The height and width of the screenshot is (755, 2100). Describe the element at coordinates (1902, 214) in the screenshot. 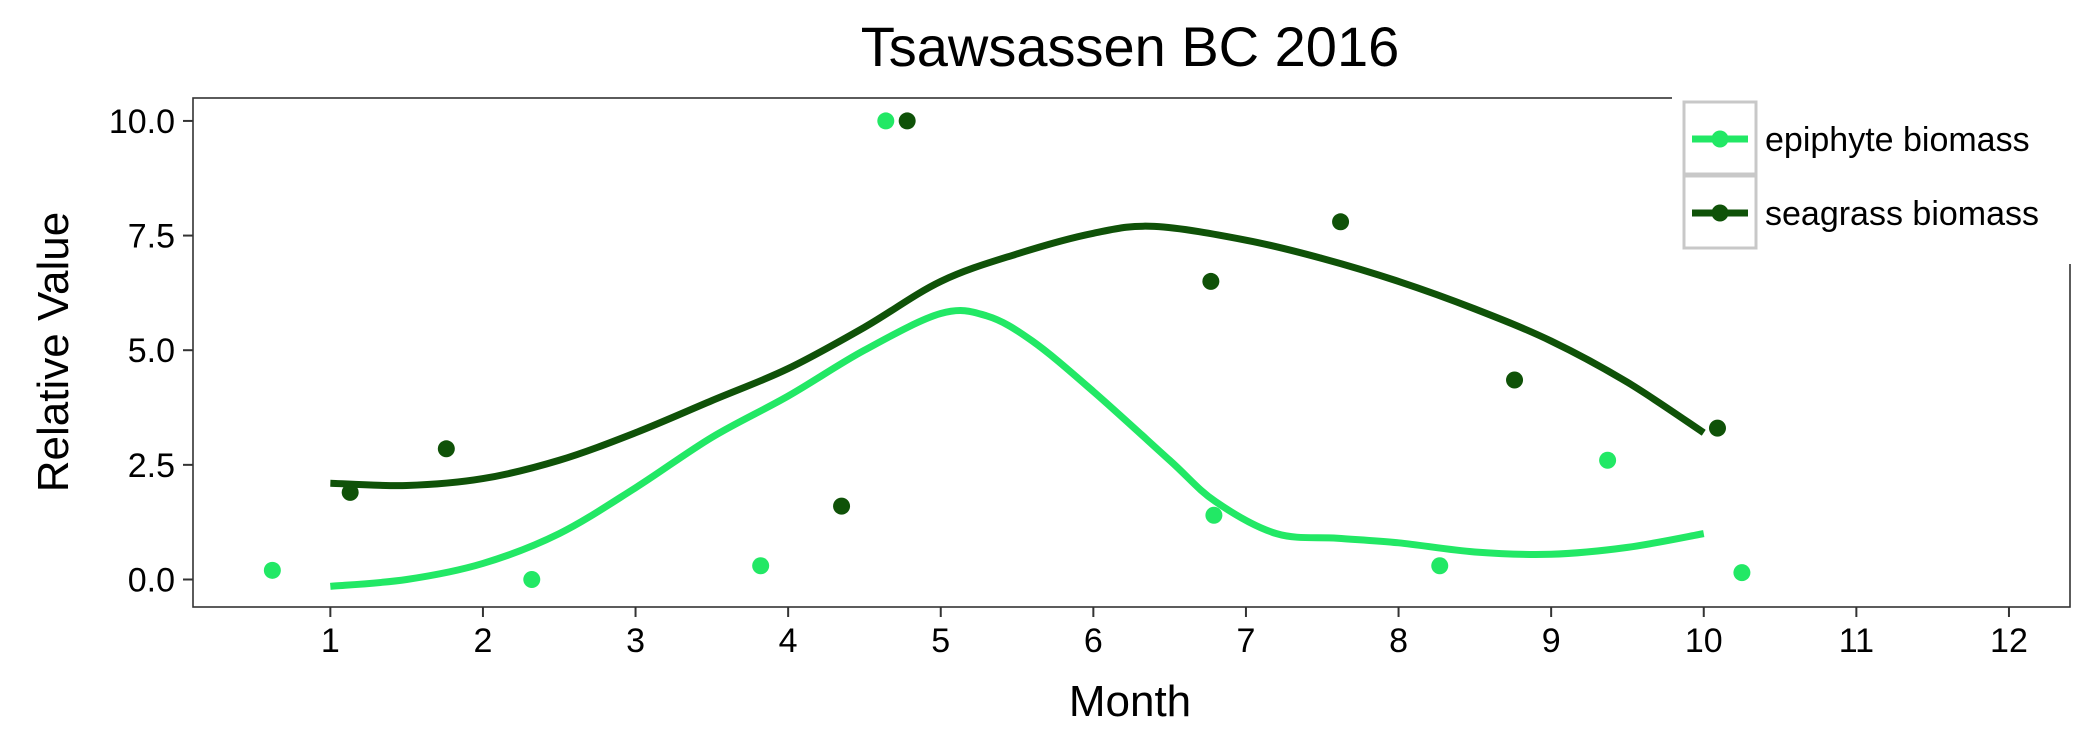

I see `legend-label: seagrass biomass` at that location.